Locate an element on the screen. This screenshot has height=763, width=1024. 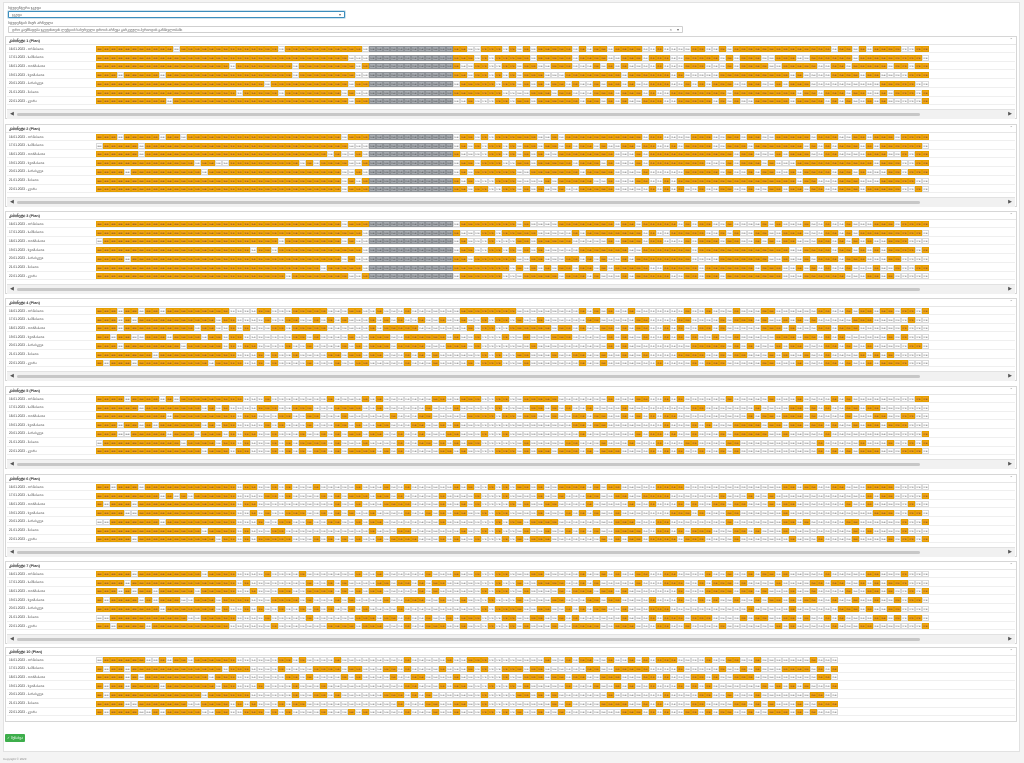
time-slot: 16:10 is located at coordinates (442, 101).